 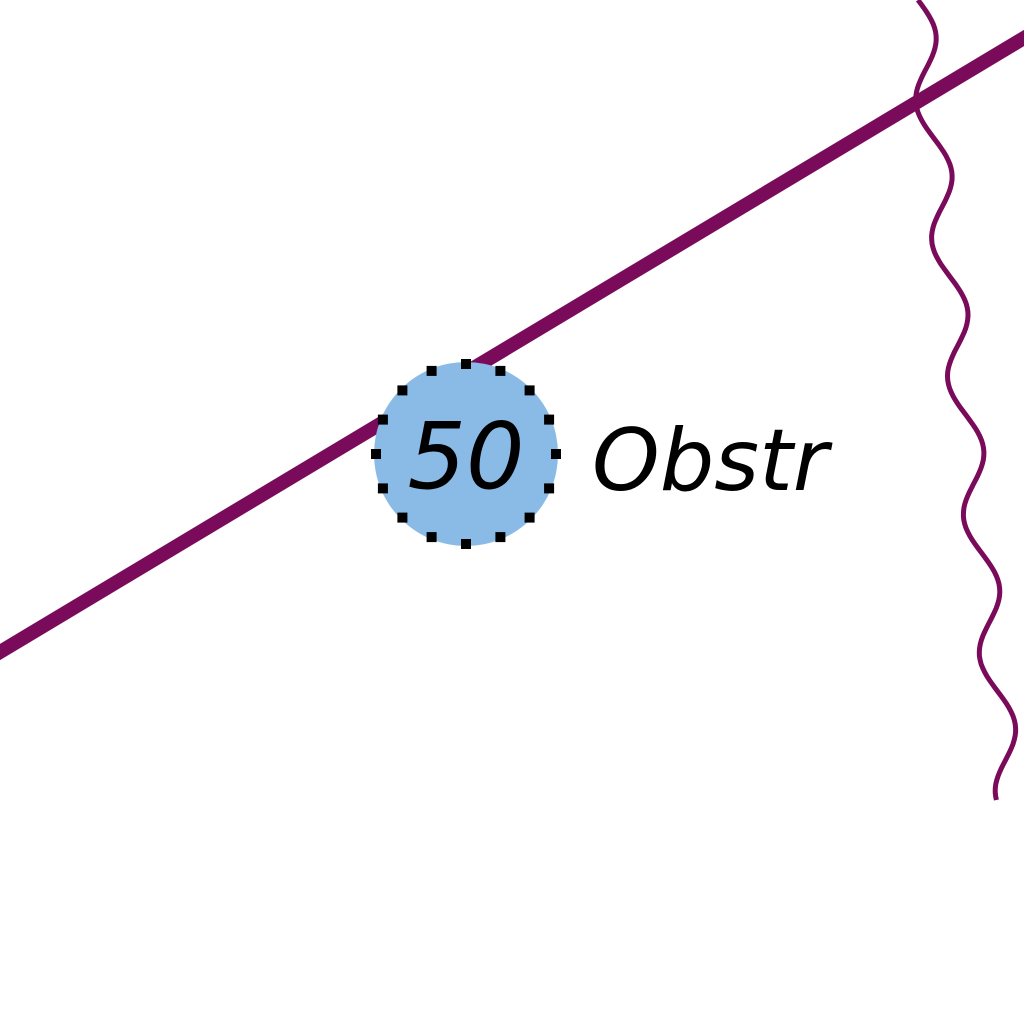 I want to click on obstruction-dotted-border, so click(x=466, y=454).